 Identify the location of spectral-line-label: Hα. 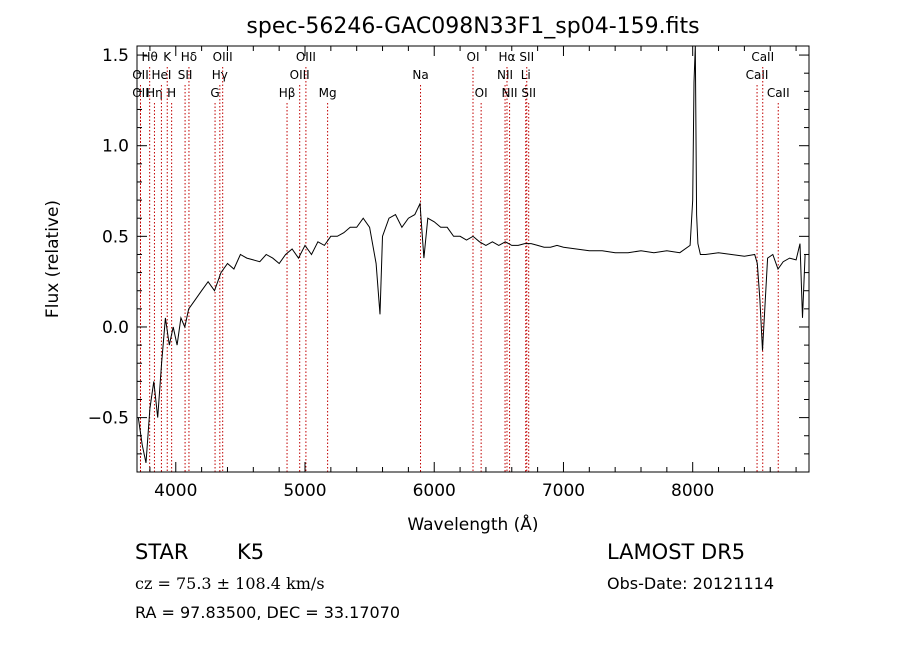
(507, 57).